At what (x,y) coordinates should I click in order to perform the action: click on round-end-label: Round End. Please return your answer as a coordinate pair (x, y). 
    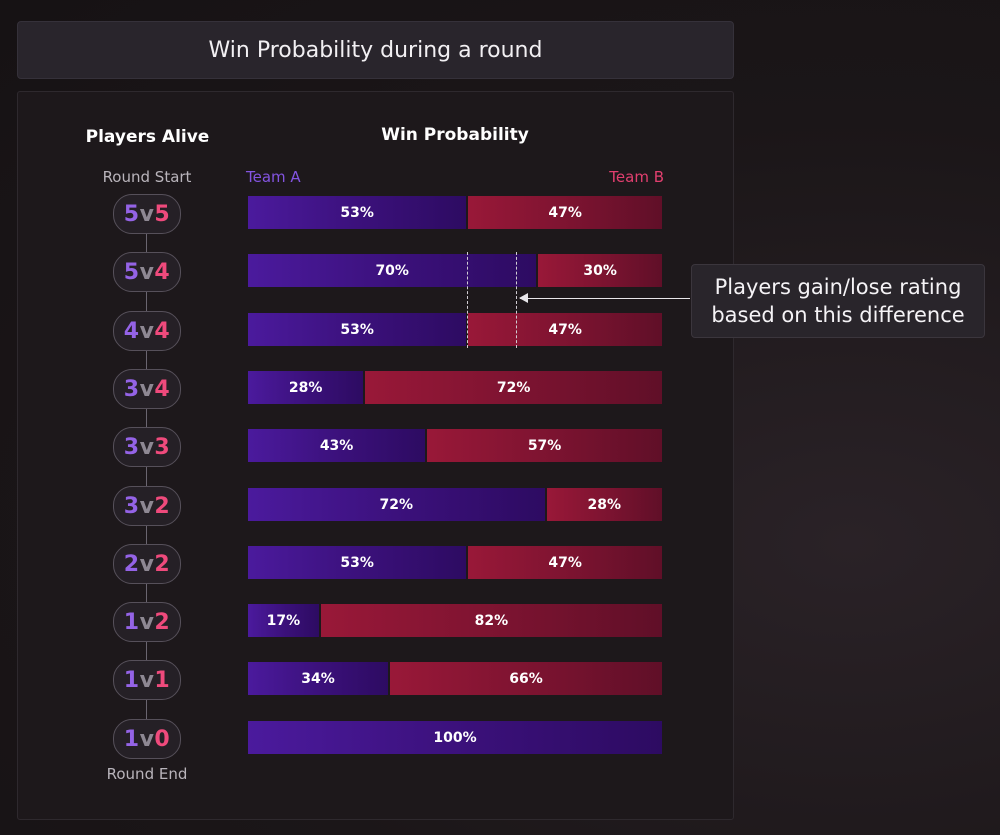
    Looking at the image, I should click on (147, 774).